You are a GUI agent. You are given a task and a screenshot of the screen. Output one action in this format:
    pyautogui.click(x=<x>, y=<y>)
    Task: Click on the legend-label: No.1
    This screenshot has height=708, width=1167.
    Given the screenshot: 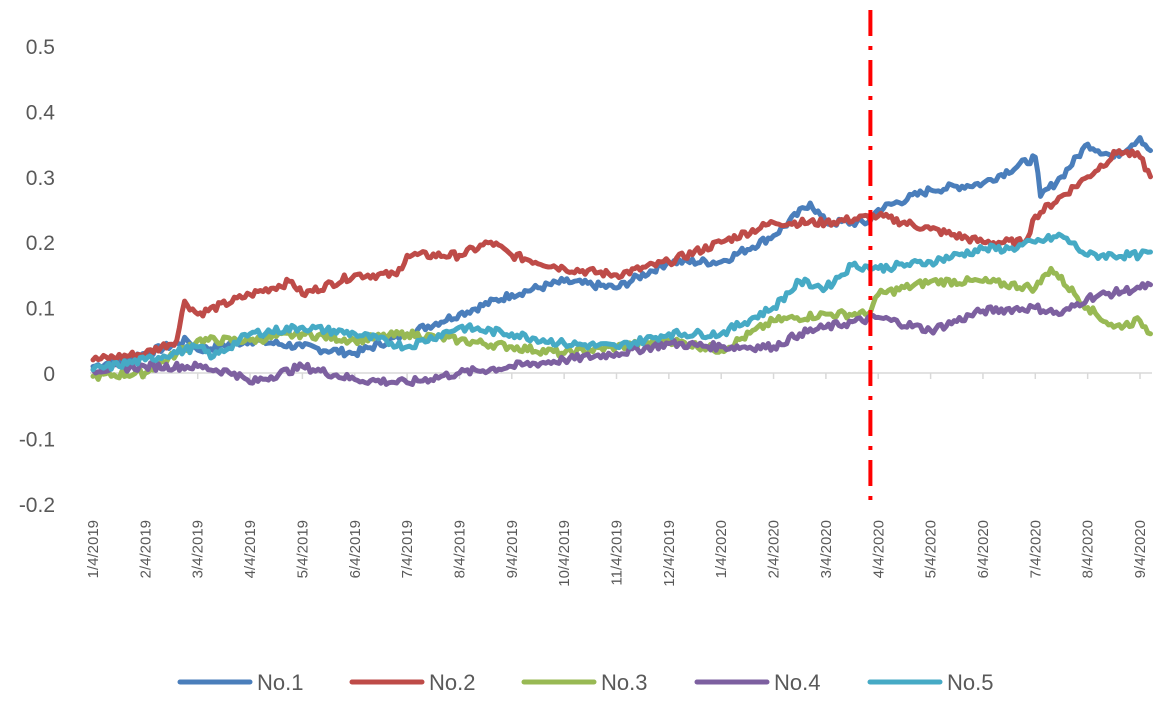 What is the action you would take?
    pyautogui.click(x=280, y=682)
    